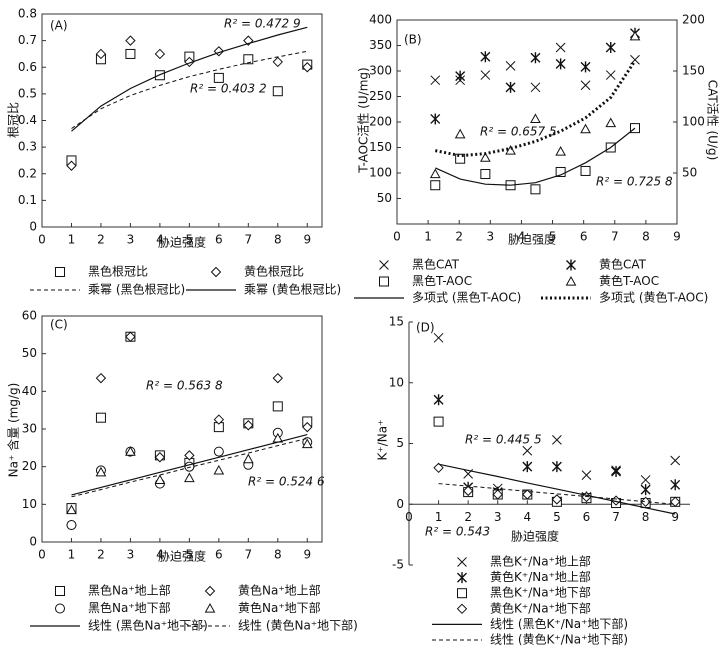 The image size is (725, 655). What do you see at coordinates (228, 89) in the screenshot?
I see `r-squared: R² = 0.403 2` at bounding box center [228, 89].